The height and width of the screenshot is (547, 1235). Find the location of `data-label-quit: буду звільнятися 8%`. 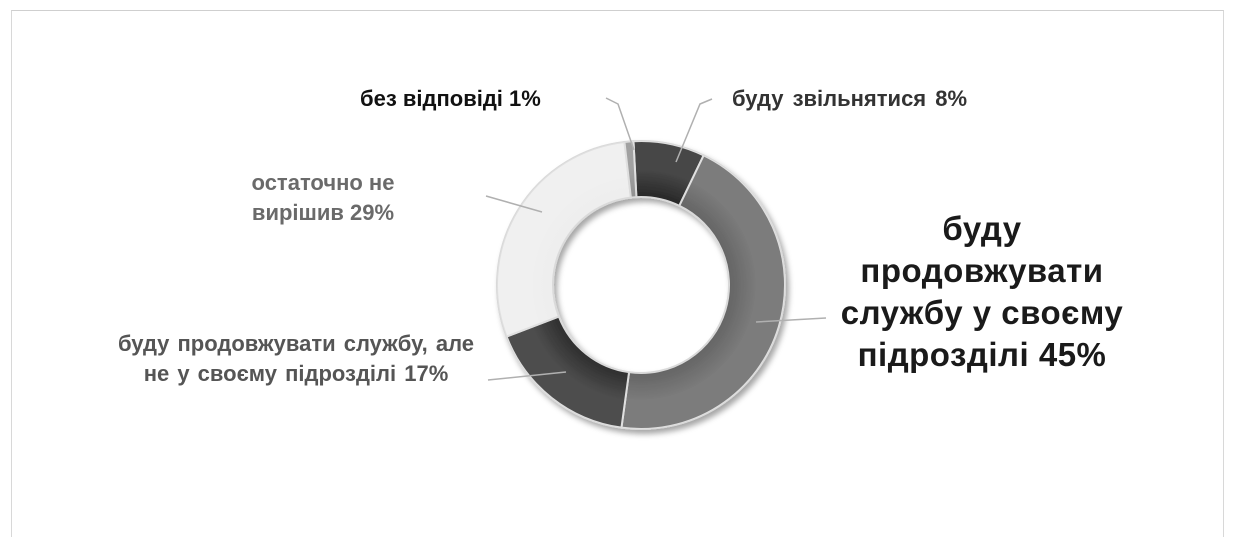

data-label-quit: буду звільнятися 8% is located at coordinates (850, 98).